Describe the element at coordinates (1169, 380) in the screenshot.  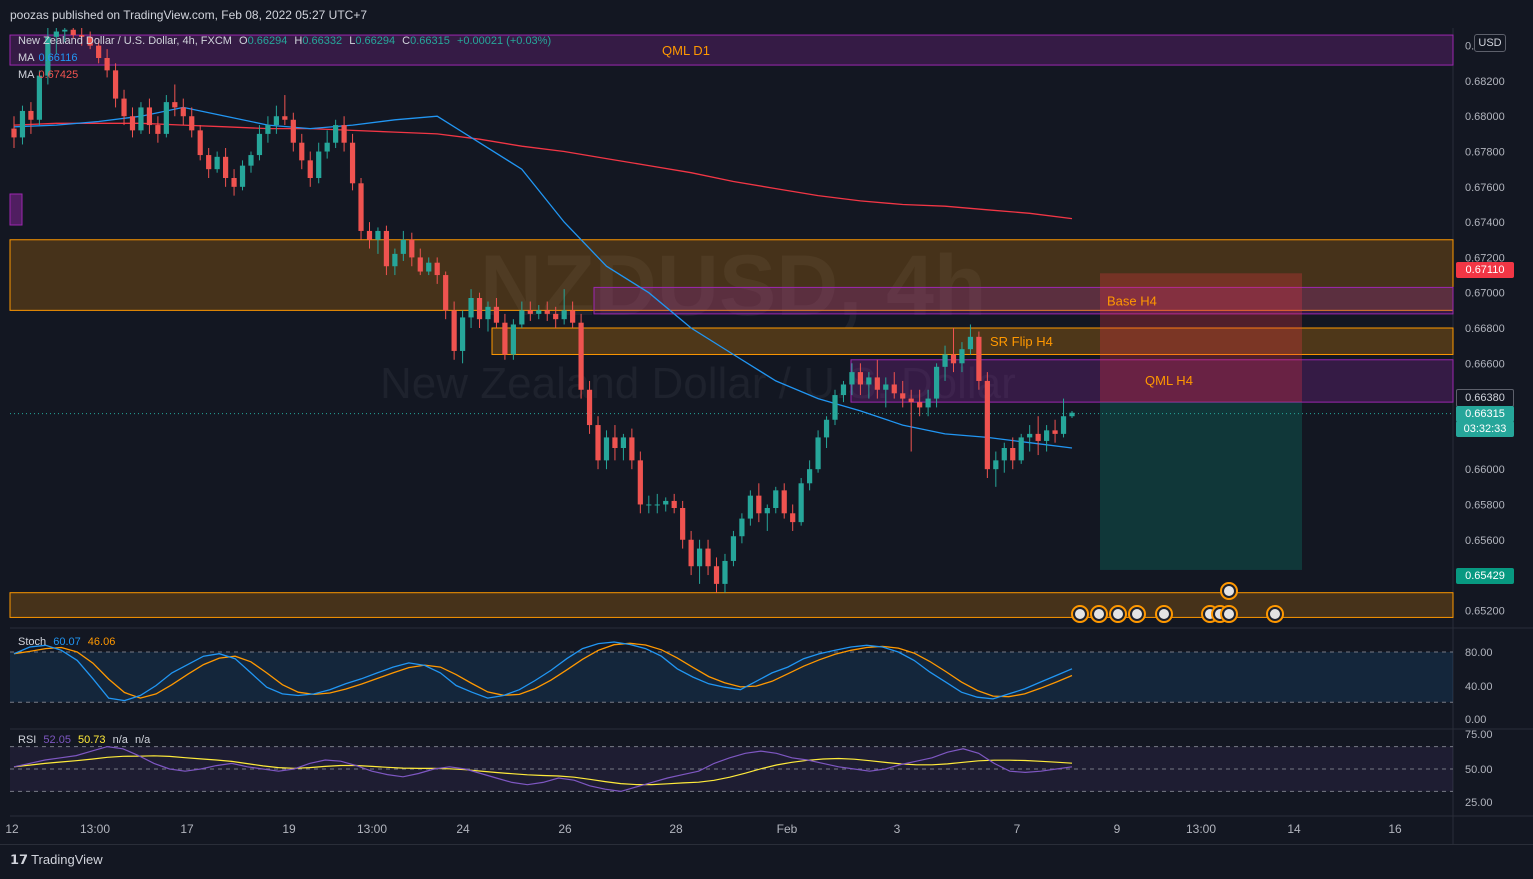
I see `qml-h4-label: QML H4` at that location.